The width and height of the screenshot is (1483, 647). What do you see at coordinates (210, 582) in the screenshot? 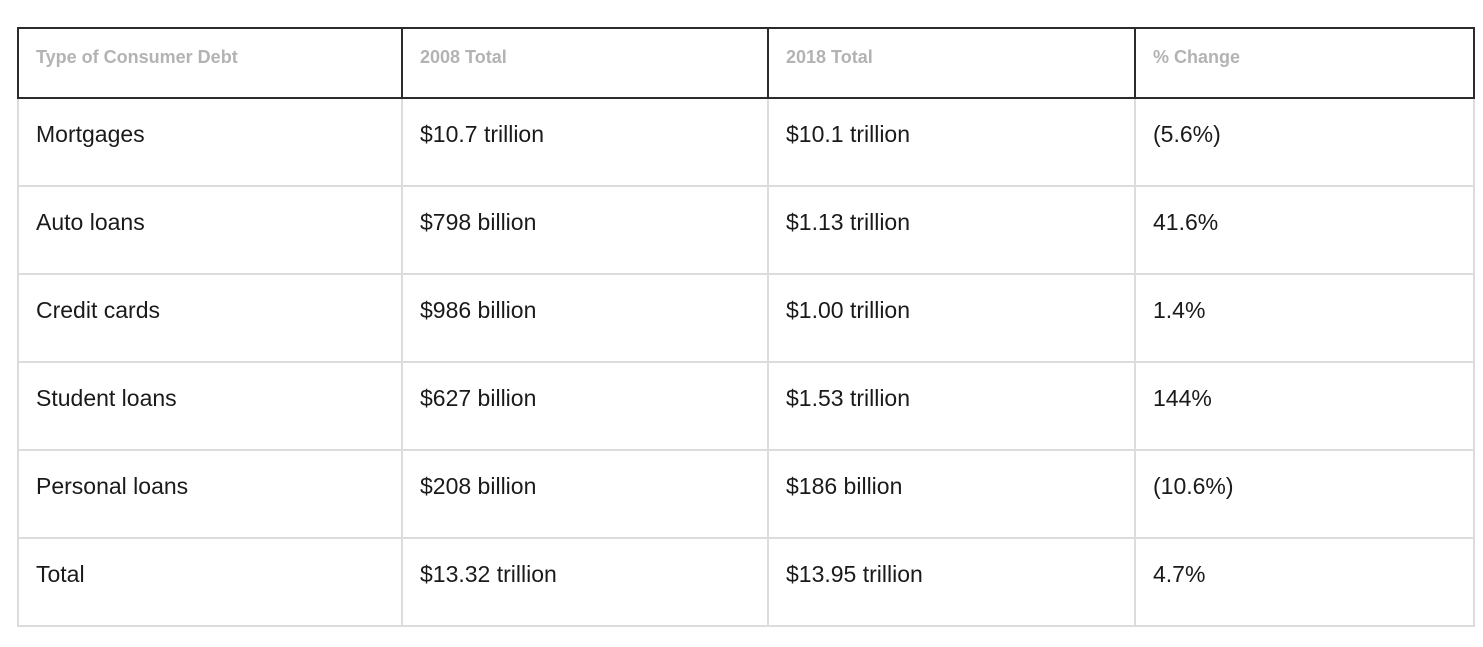
I see `cell-debt-type: Total` at bounding box center [210, 582].